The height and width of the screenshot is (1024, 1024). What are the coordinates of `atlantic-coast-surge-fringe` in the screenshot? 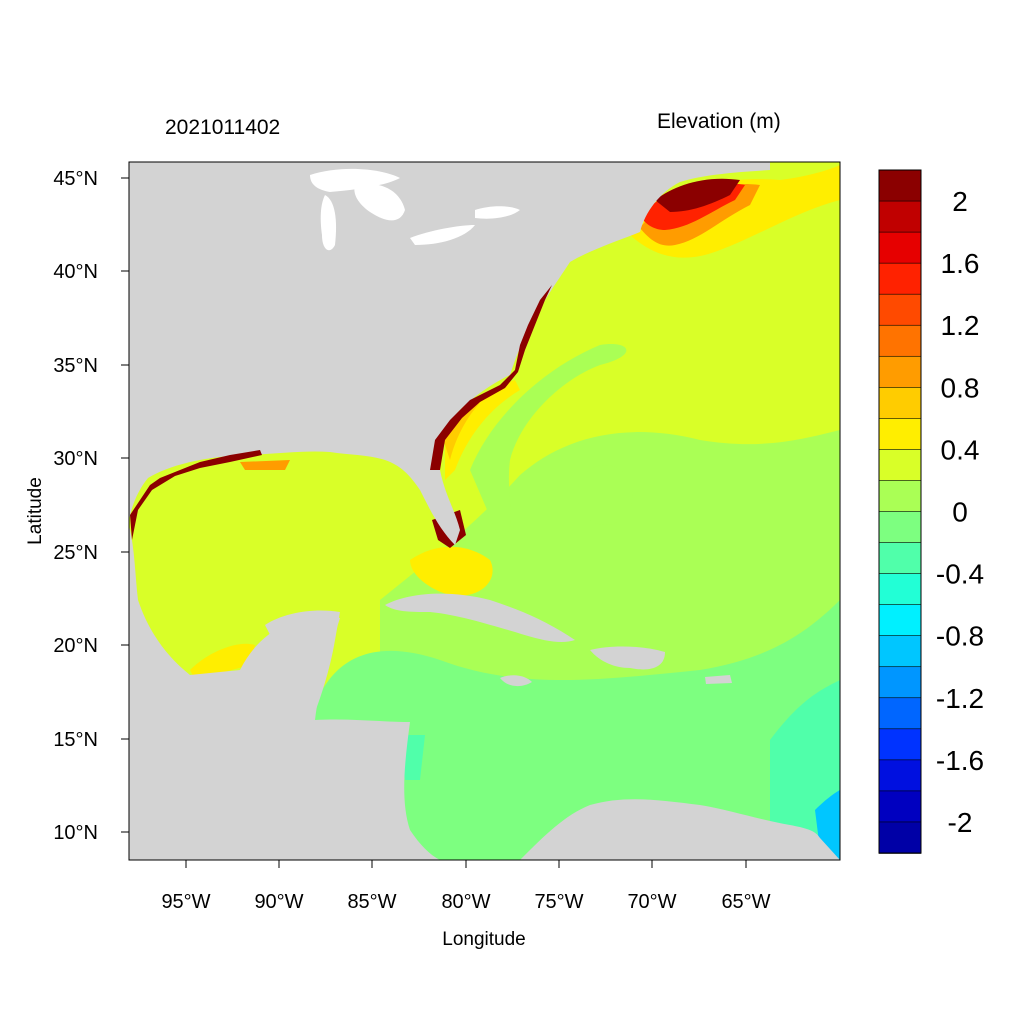 It's located at (491, 377).